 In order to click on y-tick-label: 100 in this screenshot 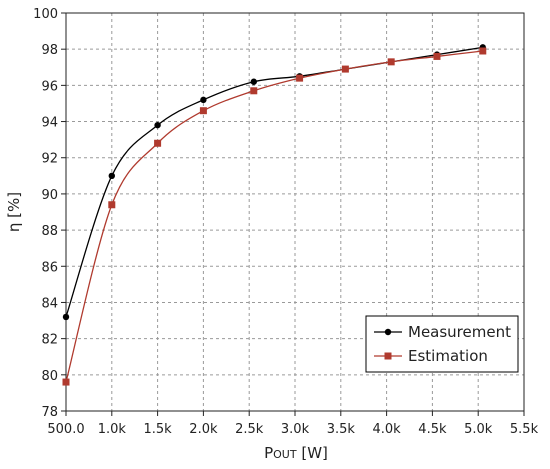, I will do `click(45, 14)`.